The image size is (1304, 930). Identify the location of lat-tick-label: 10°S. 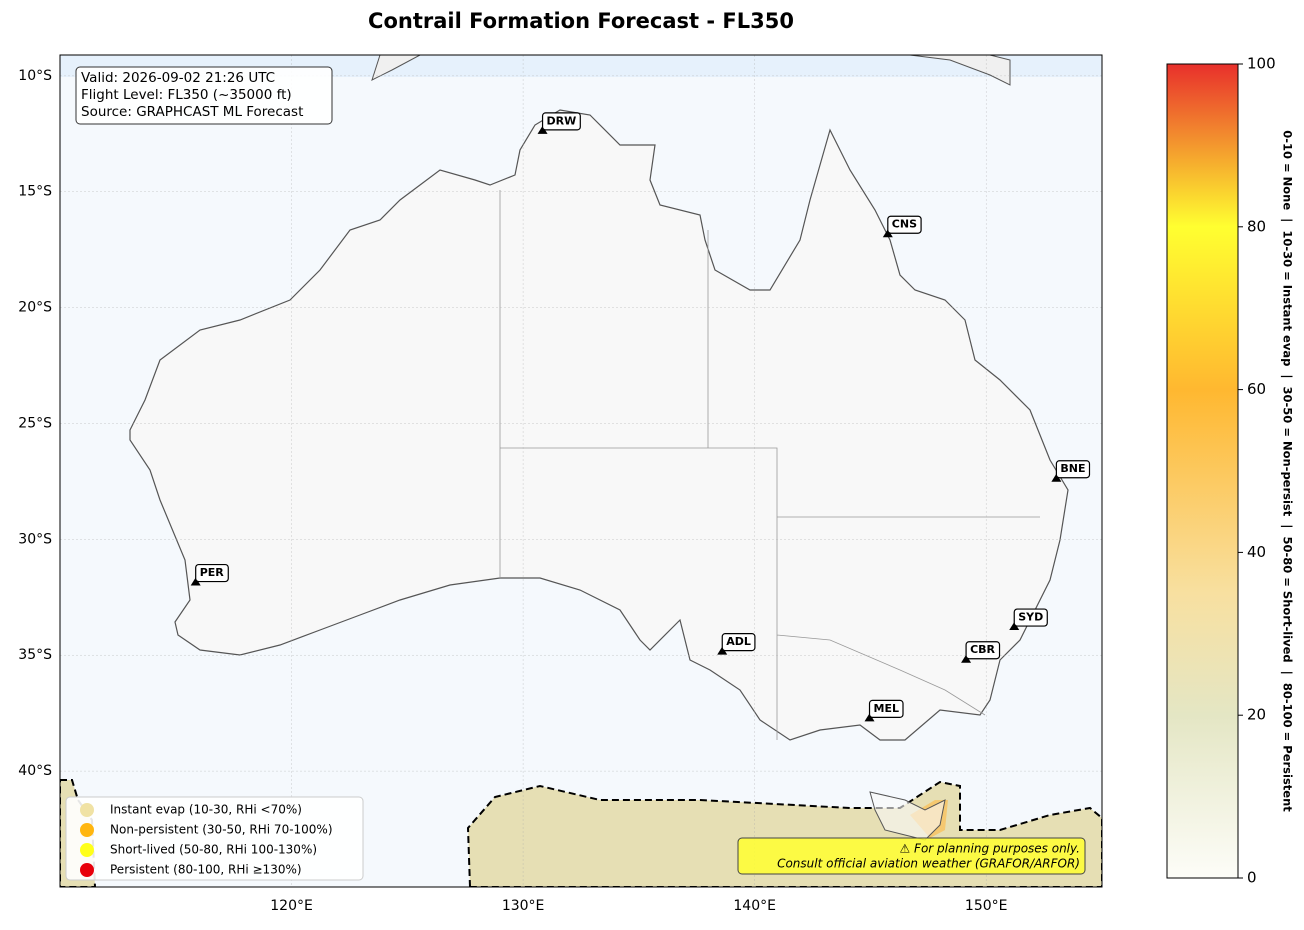
(35, 76).